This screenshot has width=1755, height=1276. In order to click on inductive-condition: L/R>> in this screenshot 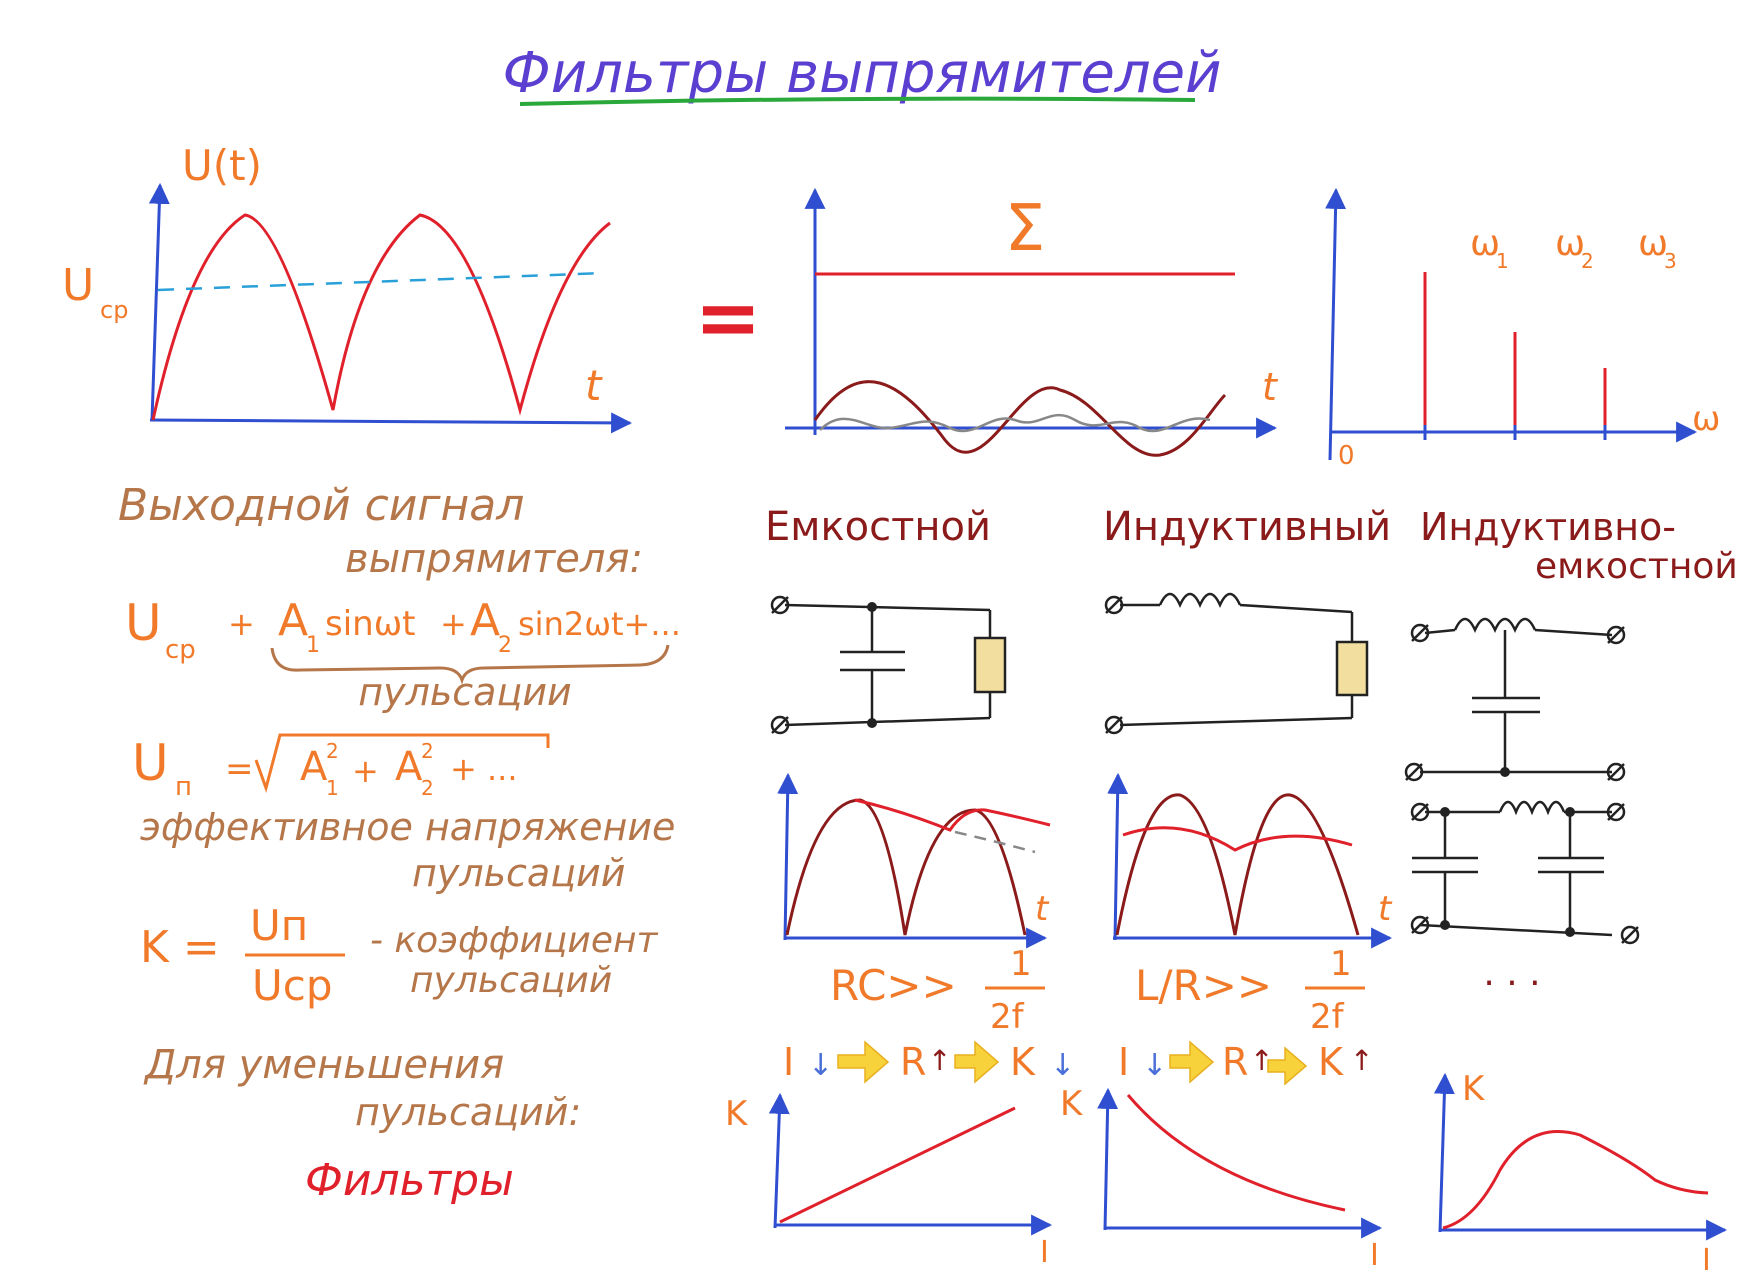, I will do `click(1203, 985)`.